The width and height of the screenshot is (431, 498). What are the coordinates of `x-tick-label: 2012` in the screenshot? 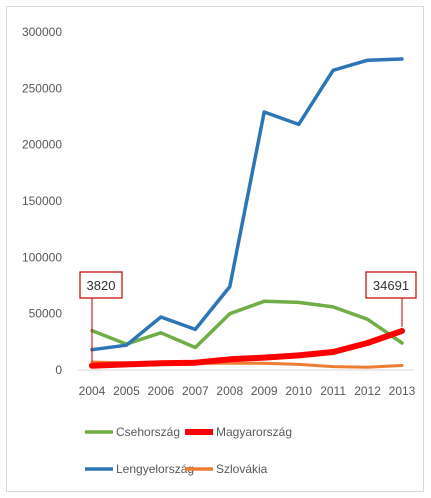 It's located at (367, 391).